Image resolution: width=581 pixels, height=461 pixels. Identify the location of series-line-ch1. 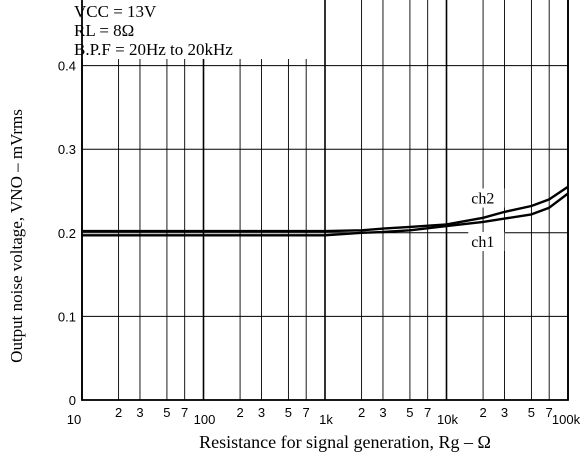
(325, 214).